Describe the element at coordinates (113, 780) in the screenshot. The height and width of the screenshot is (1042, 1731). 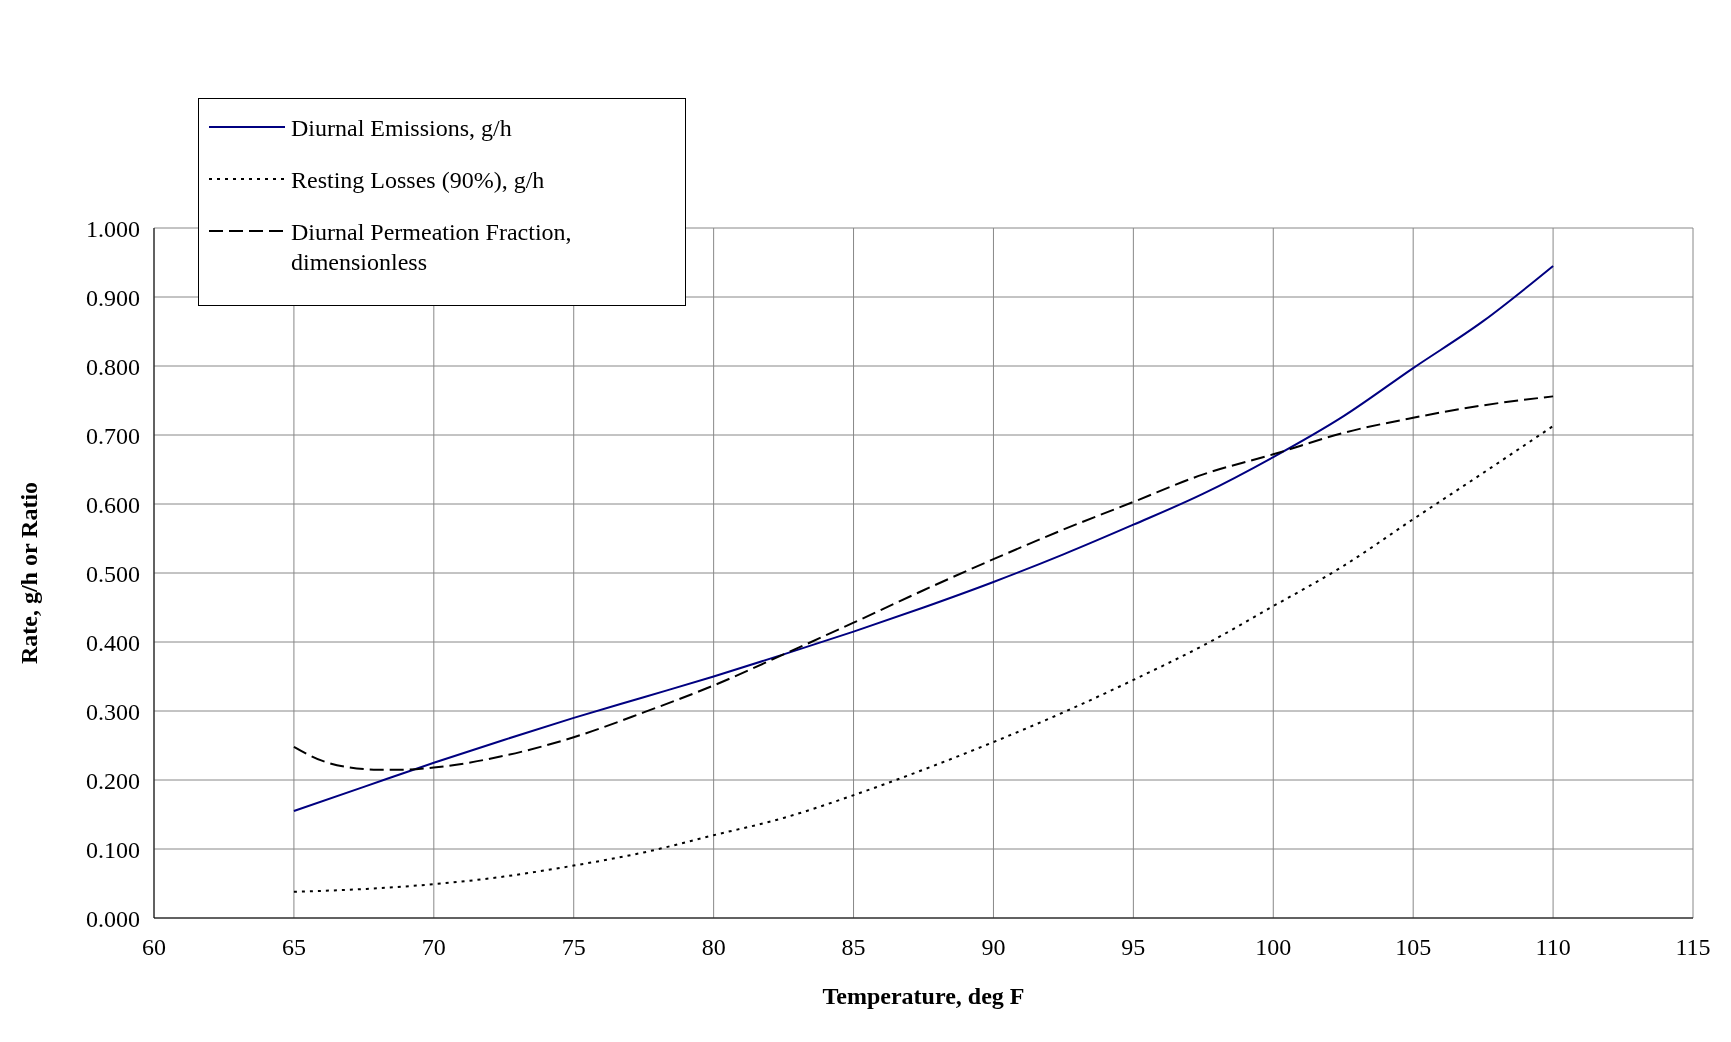
I see `y-tick-label: 0.200` at that location.